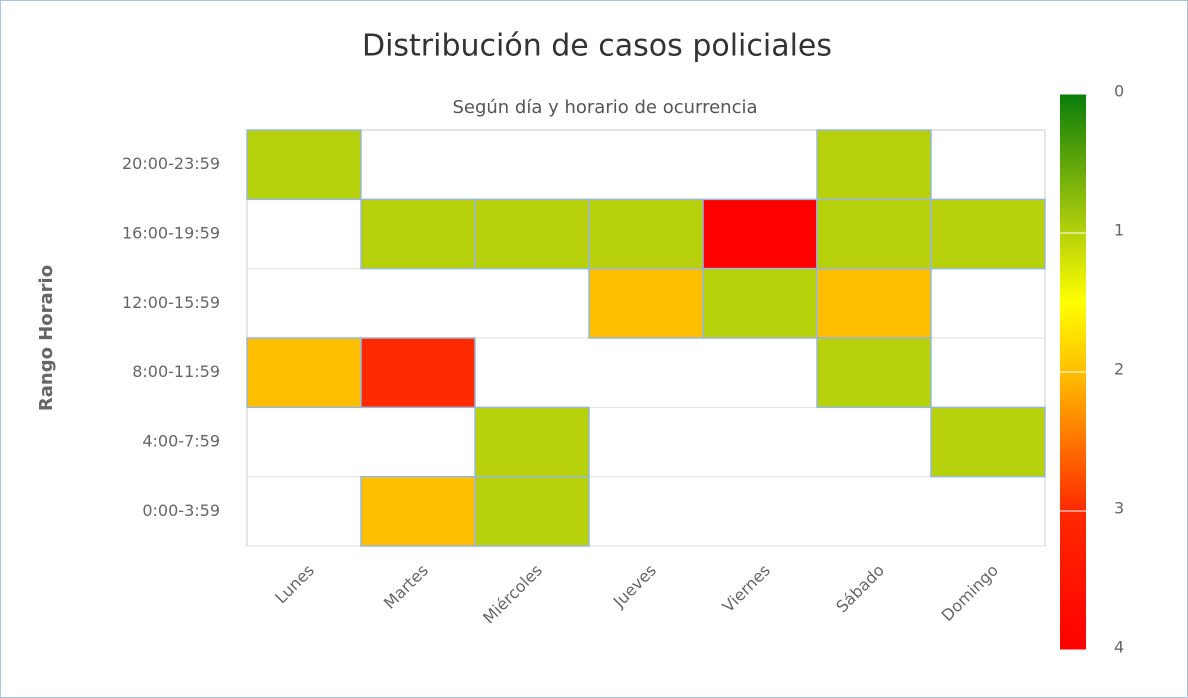  Describe the element at coordinates (181, 441) in the screenshot. I see `y-tick-label: 4:00-7:59` at that location.